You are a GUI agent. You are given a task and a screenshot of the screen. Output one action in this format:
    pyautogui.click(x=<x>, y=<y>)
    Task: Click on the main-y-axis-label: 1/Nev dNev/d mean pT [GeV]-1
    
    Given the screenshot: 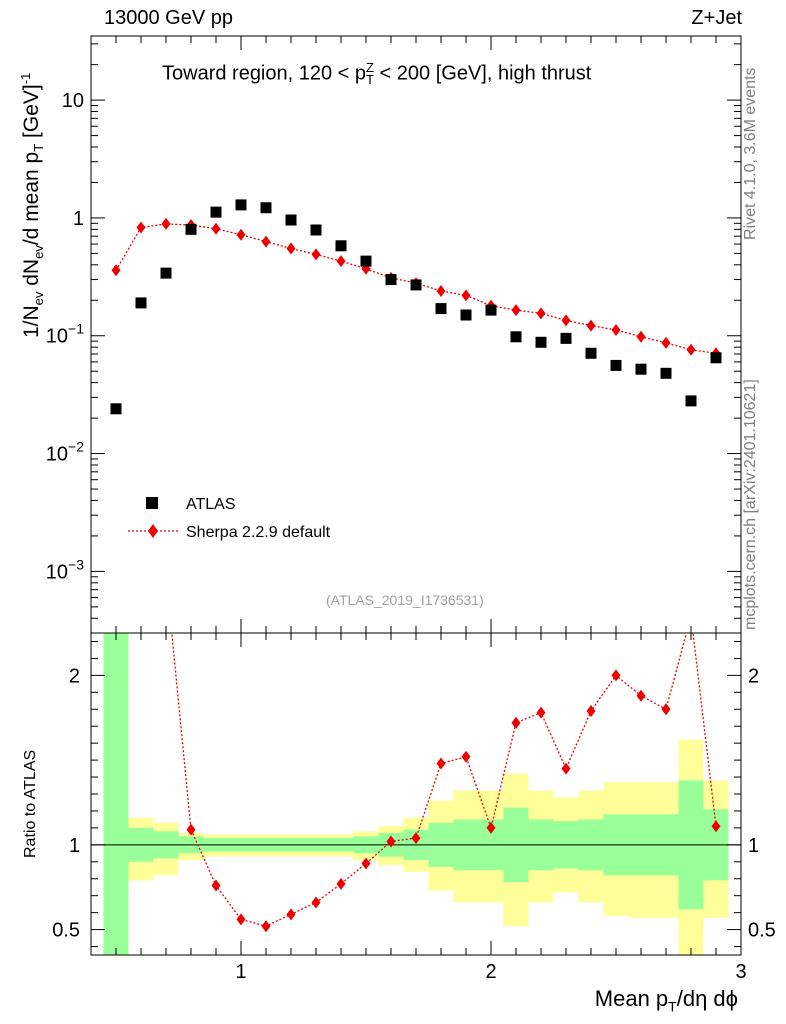 What is the action you would take?
    pyautogui.click(x=32, y=205)
    